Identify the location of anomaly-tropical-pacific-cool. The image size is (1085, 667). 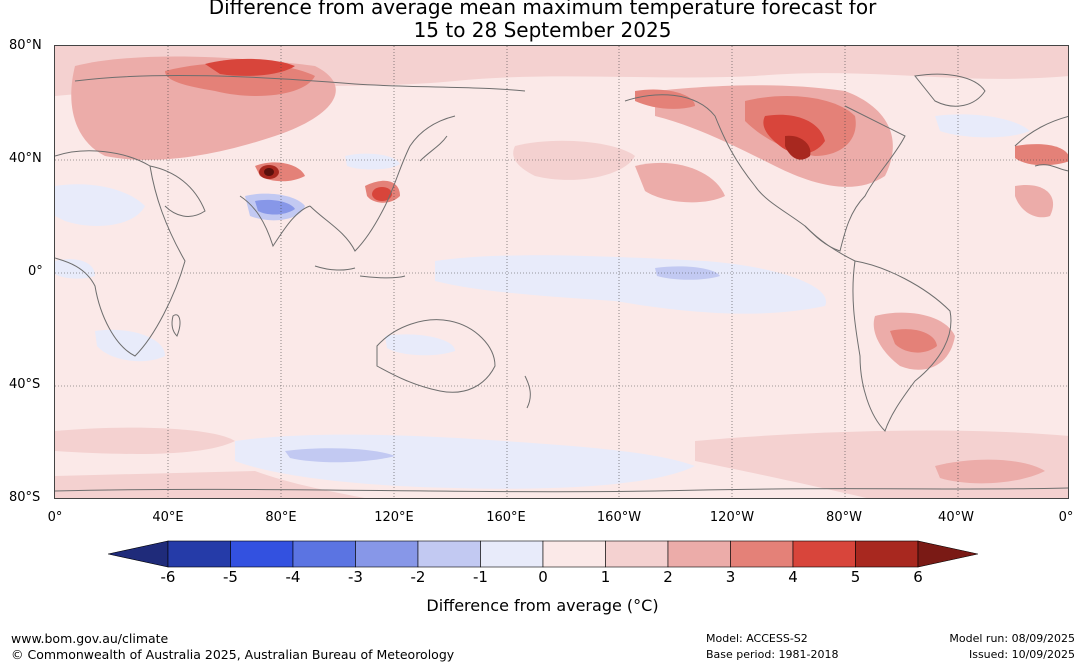
(631, 284).